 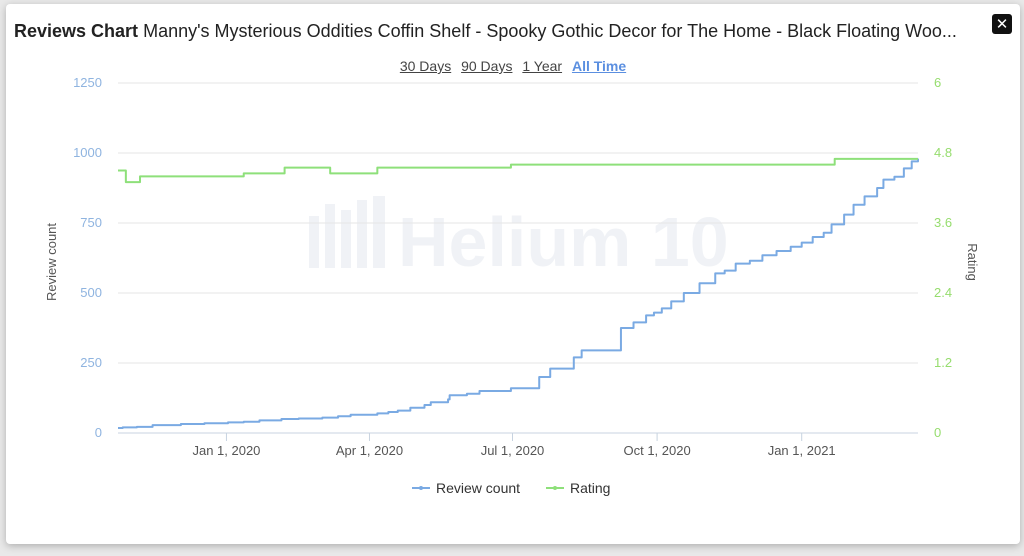 What do you see at coordinates (98, 432) in the screenshot?
I see `y-tick-left: 0` at bounding box center [98, 432].